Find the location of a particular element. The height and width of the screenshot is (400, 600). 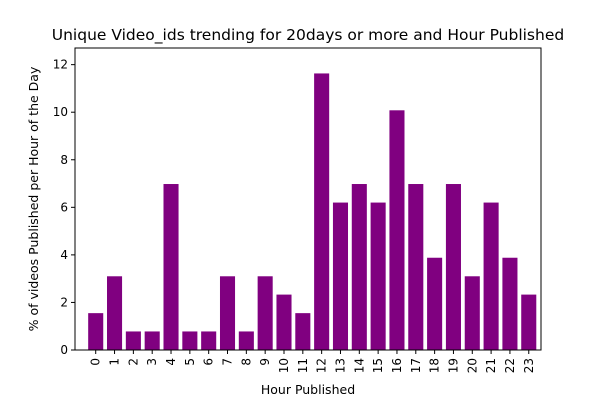

y-axis-ticks: 0 2 4 6 8 10 12 is located at coordinates (64, 207).